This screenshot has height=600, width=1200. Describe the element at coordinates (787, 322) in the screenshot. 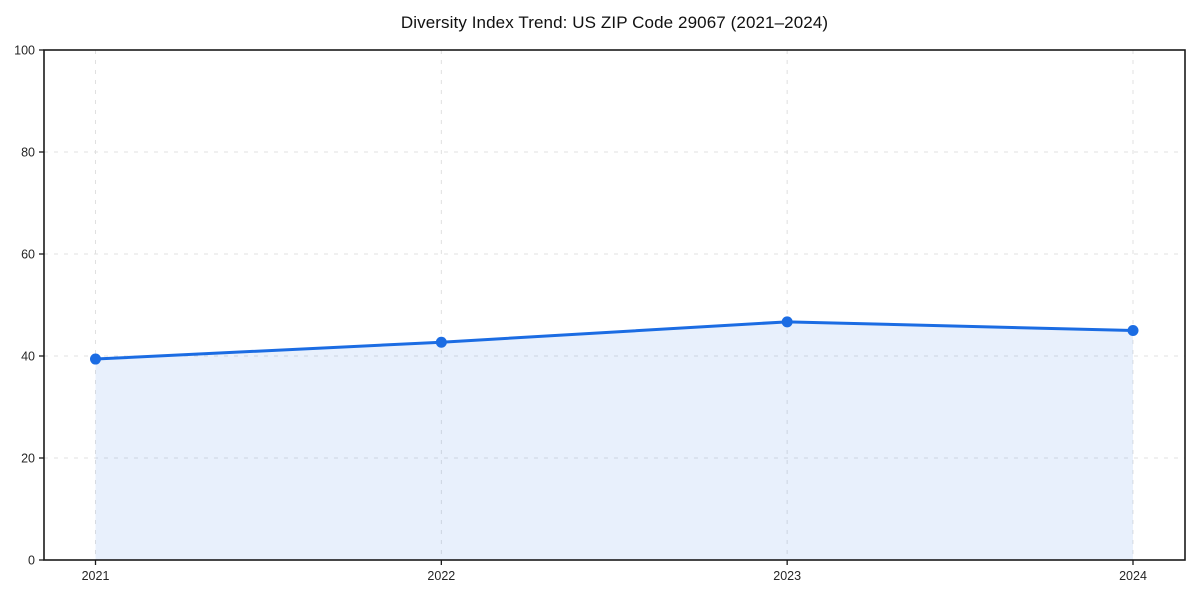

I see `data-point-2023` at that location.